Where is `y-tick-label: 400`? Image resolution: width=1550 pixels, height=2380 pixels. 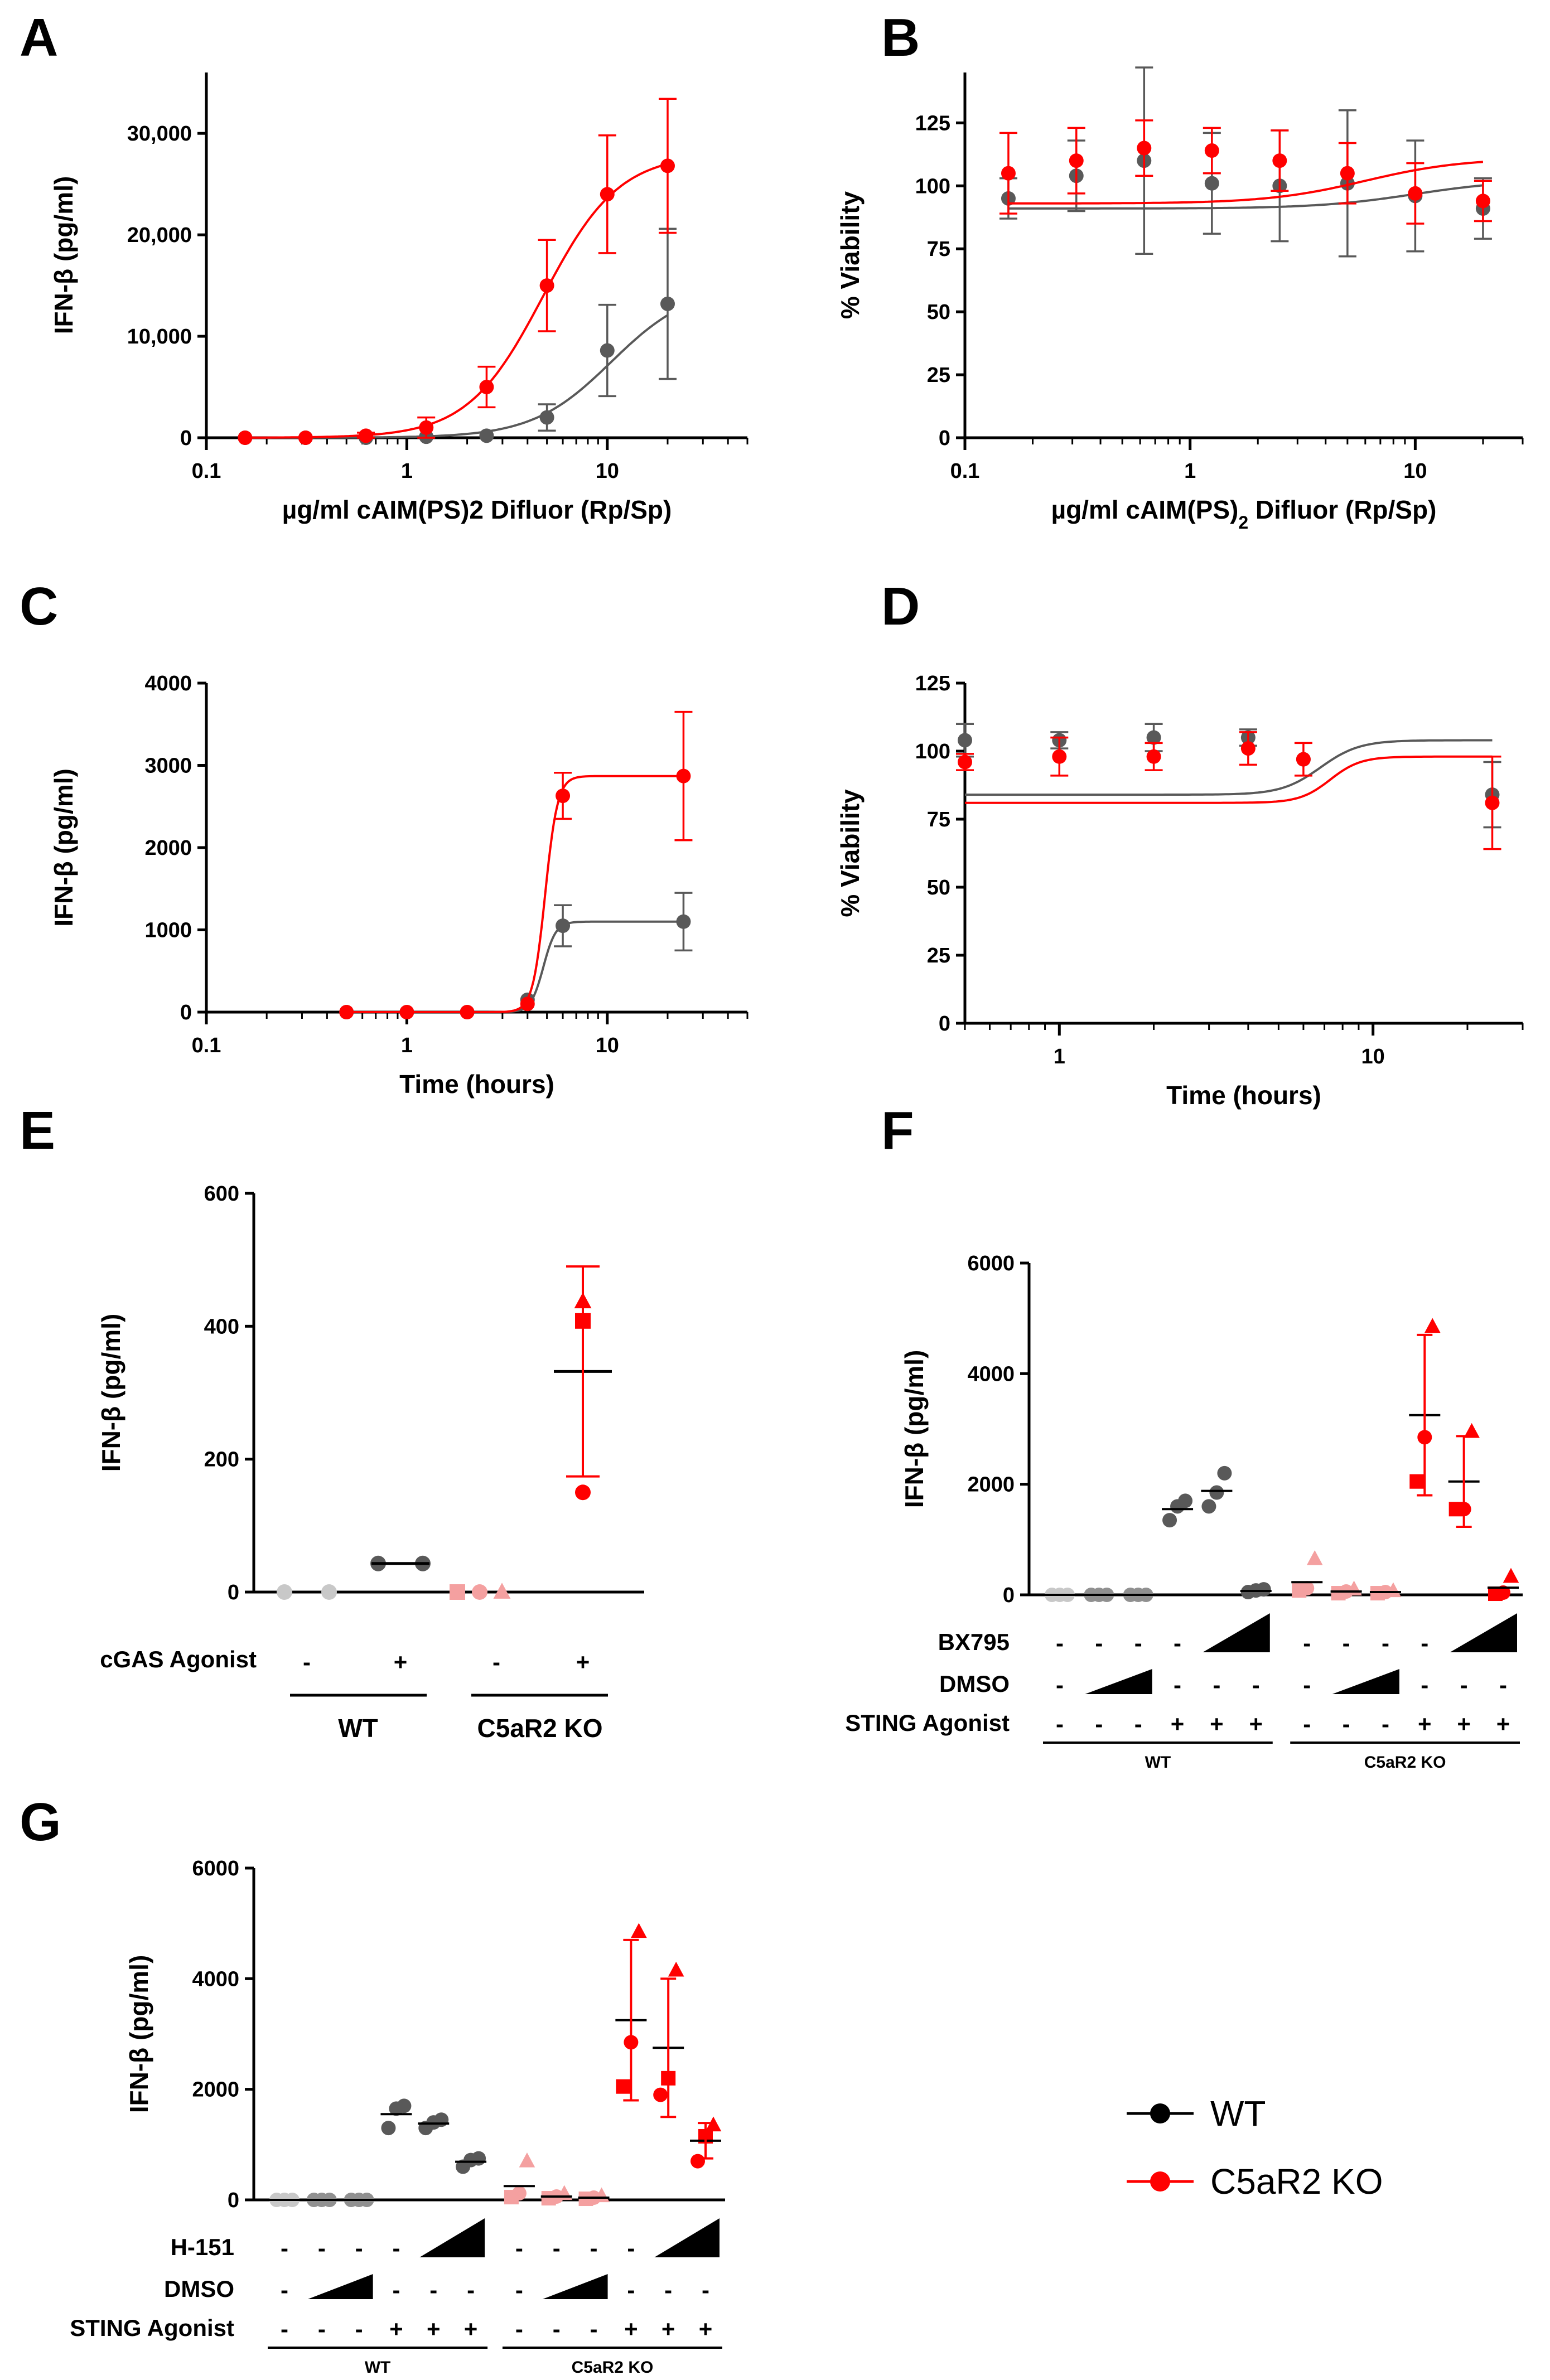
y-tick-label: 400 is located at coordinates (221, 1327).